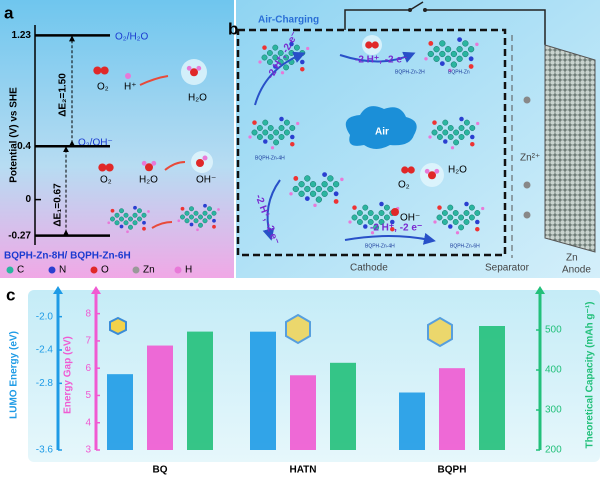 Image resolution: width=600 pixels, height=484 pixels. What do you see at coordinates (465, 246) in the screenshot?
I see `state-label: BQPH-Zn-6H` at bounding box center [465, 246].